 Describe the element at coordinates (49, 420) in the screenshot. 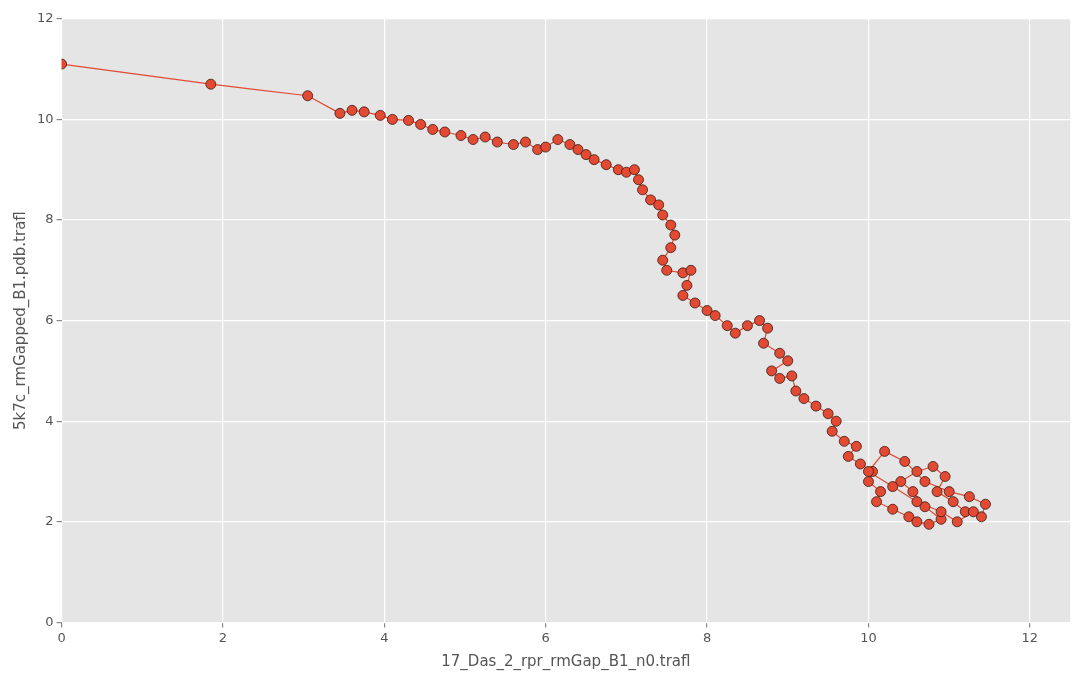

I see `y-tick-label: 4` at that location.